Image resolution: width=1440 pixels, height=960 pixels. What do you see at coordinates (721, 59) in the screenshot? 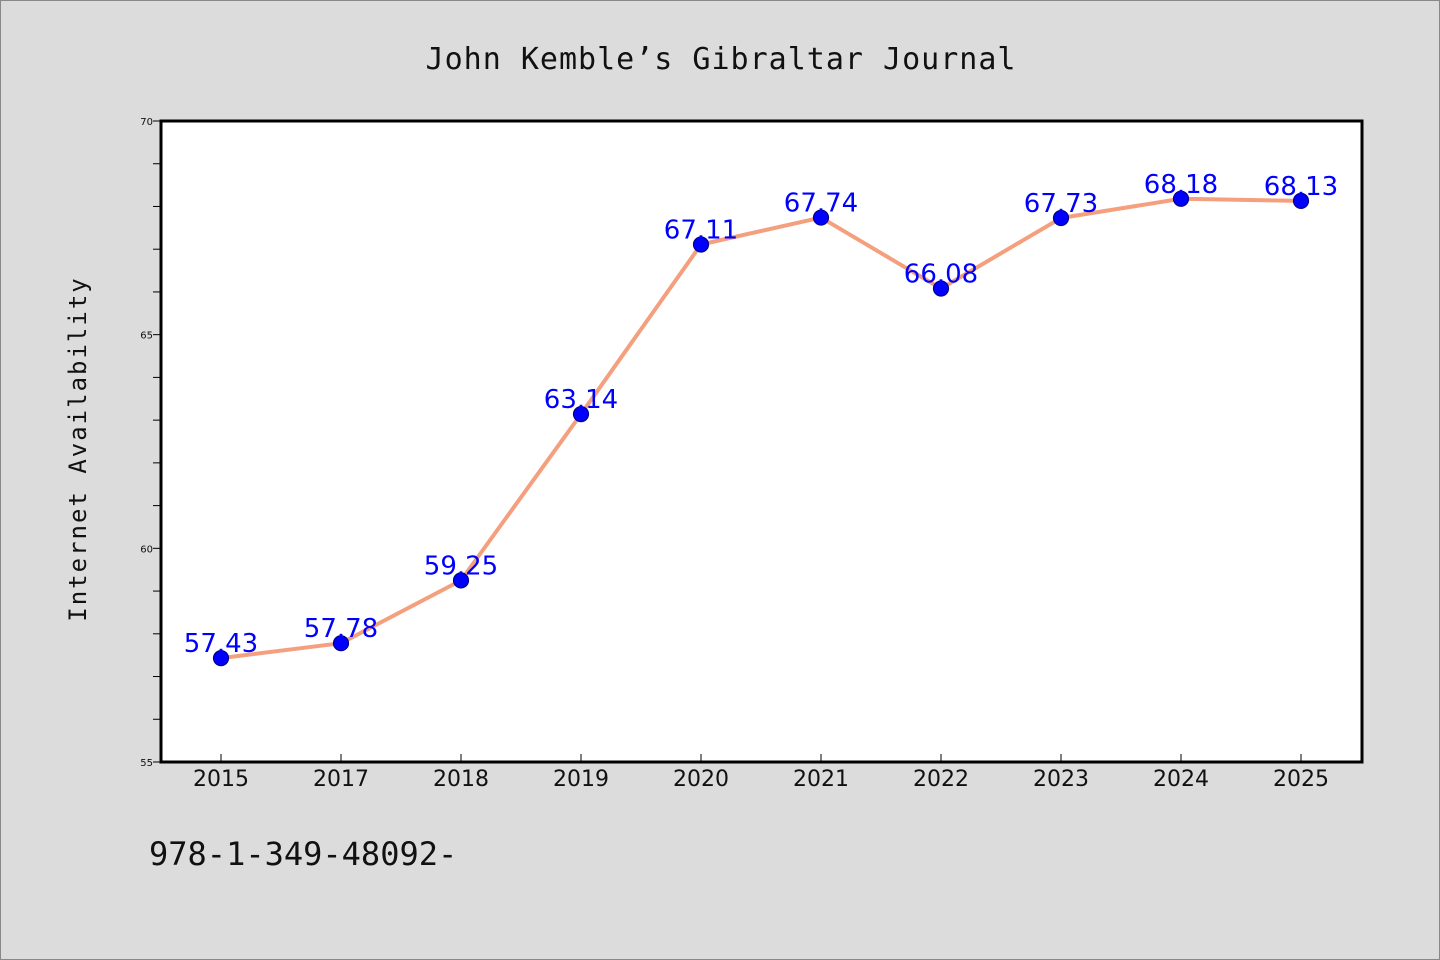
I see `chart-title: John Kemble’s Gibraltar Journal` at bounding box center [721, 59].